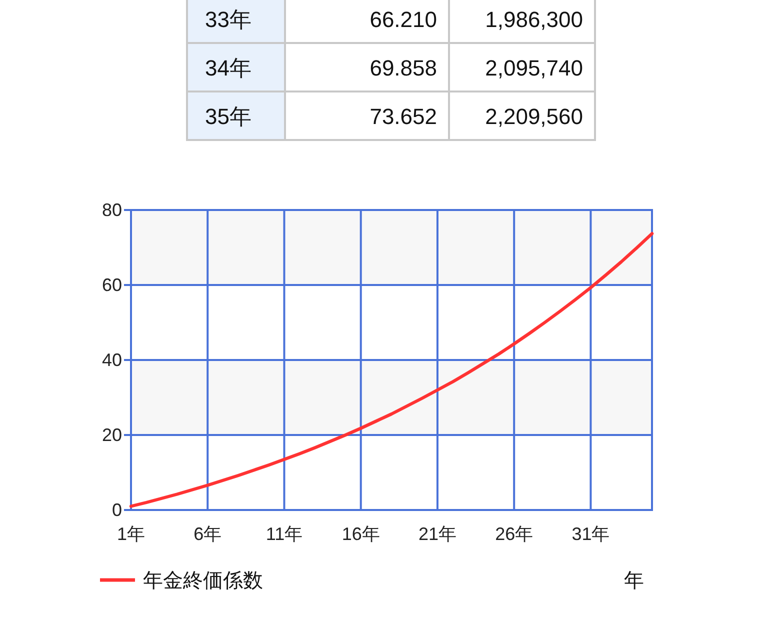 The height and width of the screenshot is (618, 780). What do you see at coordinates (112, 435) in the screenshot?
I see `y-tick-label: 20` at bounding box center [112, 435].